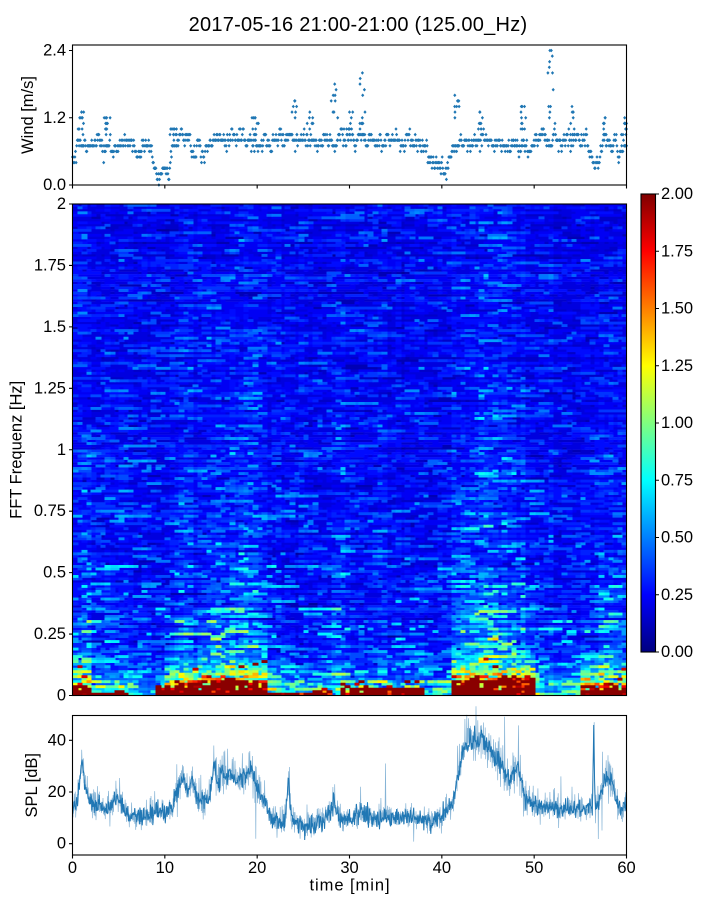 The height and width of the screenshot is (900, 720). Describe the element at coordinates (17, 450) in the screenshot. I see `svg-text: FFT Frequenz [Hz]` at that location.